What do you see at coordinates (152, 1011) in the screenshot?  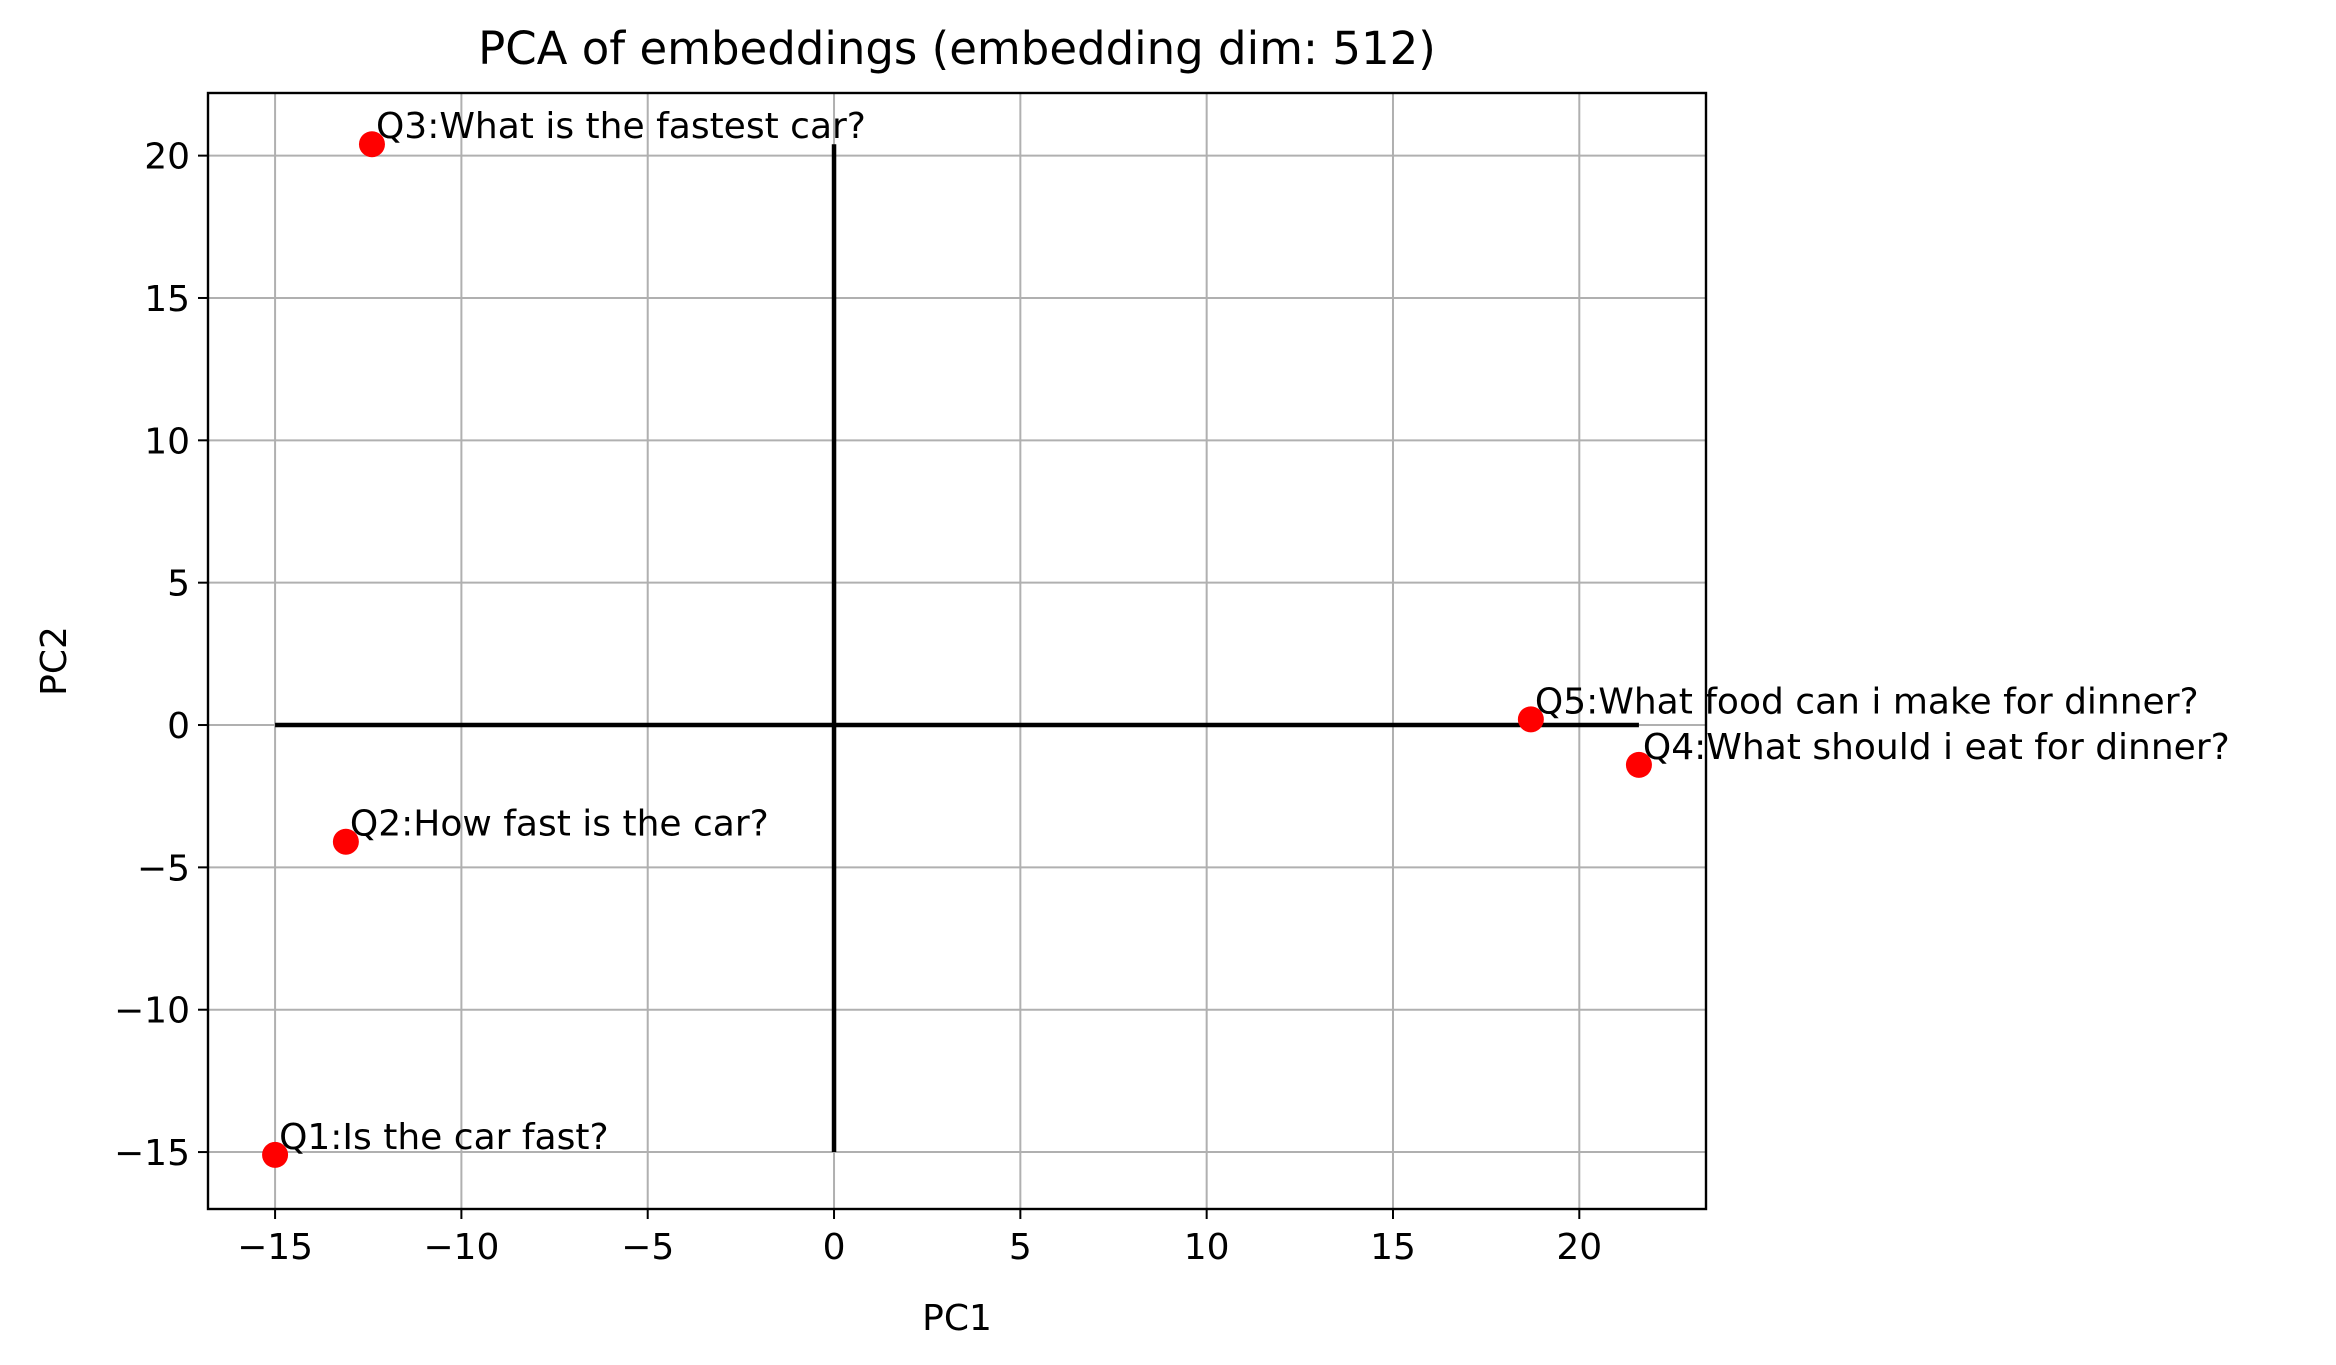 I see `y-tick-label: −10` at bounding box center [152, 1011].